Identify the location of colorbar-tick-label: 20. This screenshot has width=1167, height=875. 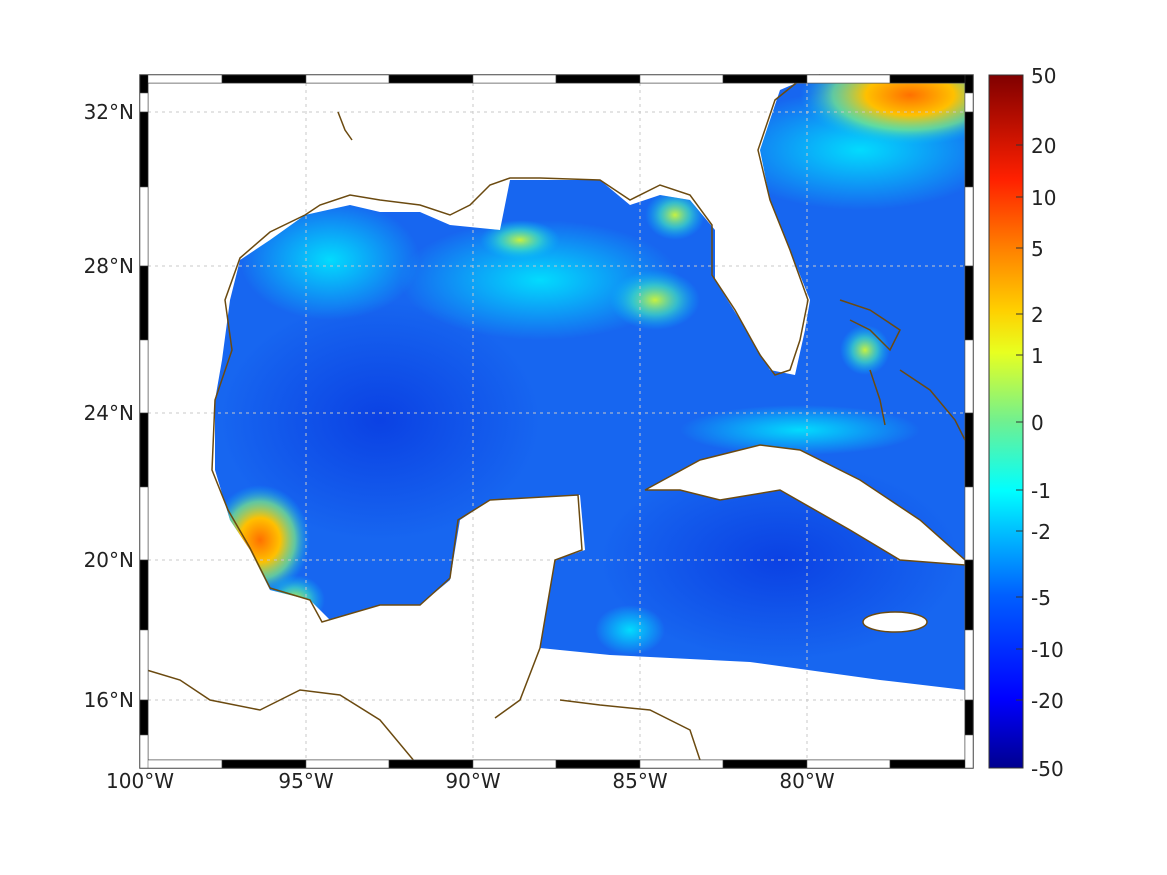
(1043, 146).